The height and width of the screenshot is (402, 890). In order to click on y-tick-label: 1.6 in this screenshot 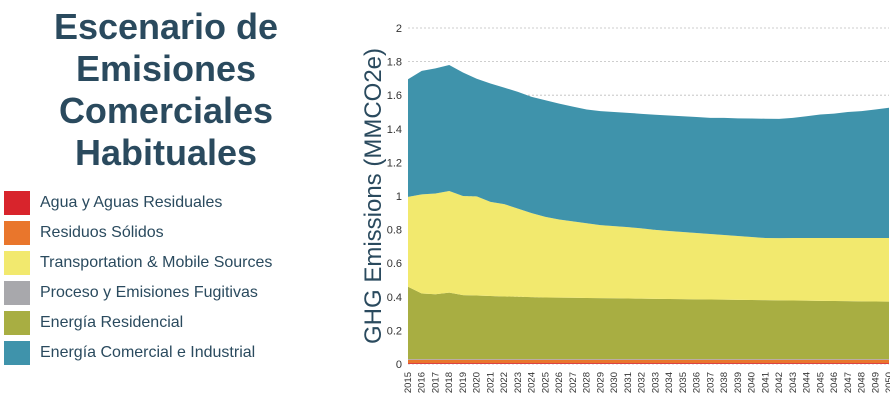, I will do `click(394, 96)`.